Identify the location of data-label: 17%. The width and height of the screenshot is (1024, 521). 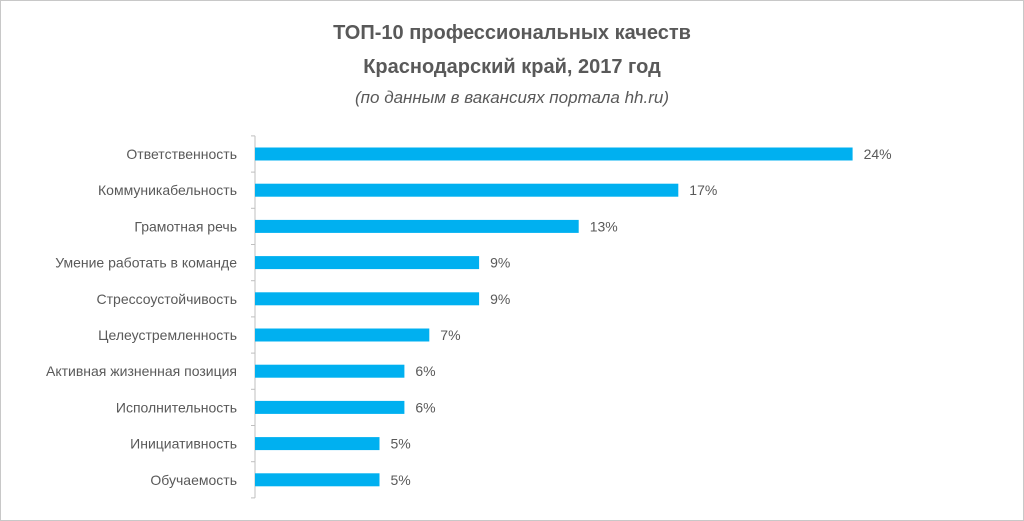
(703, 190).